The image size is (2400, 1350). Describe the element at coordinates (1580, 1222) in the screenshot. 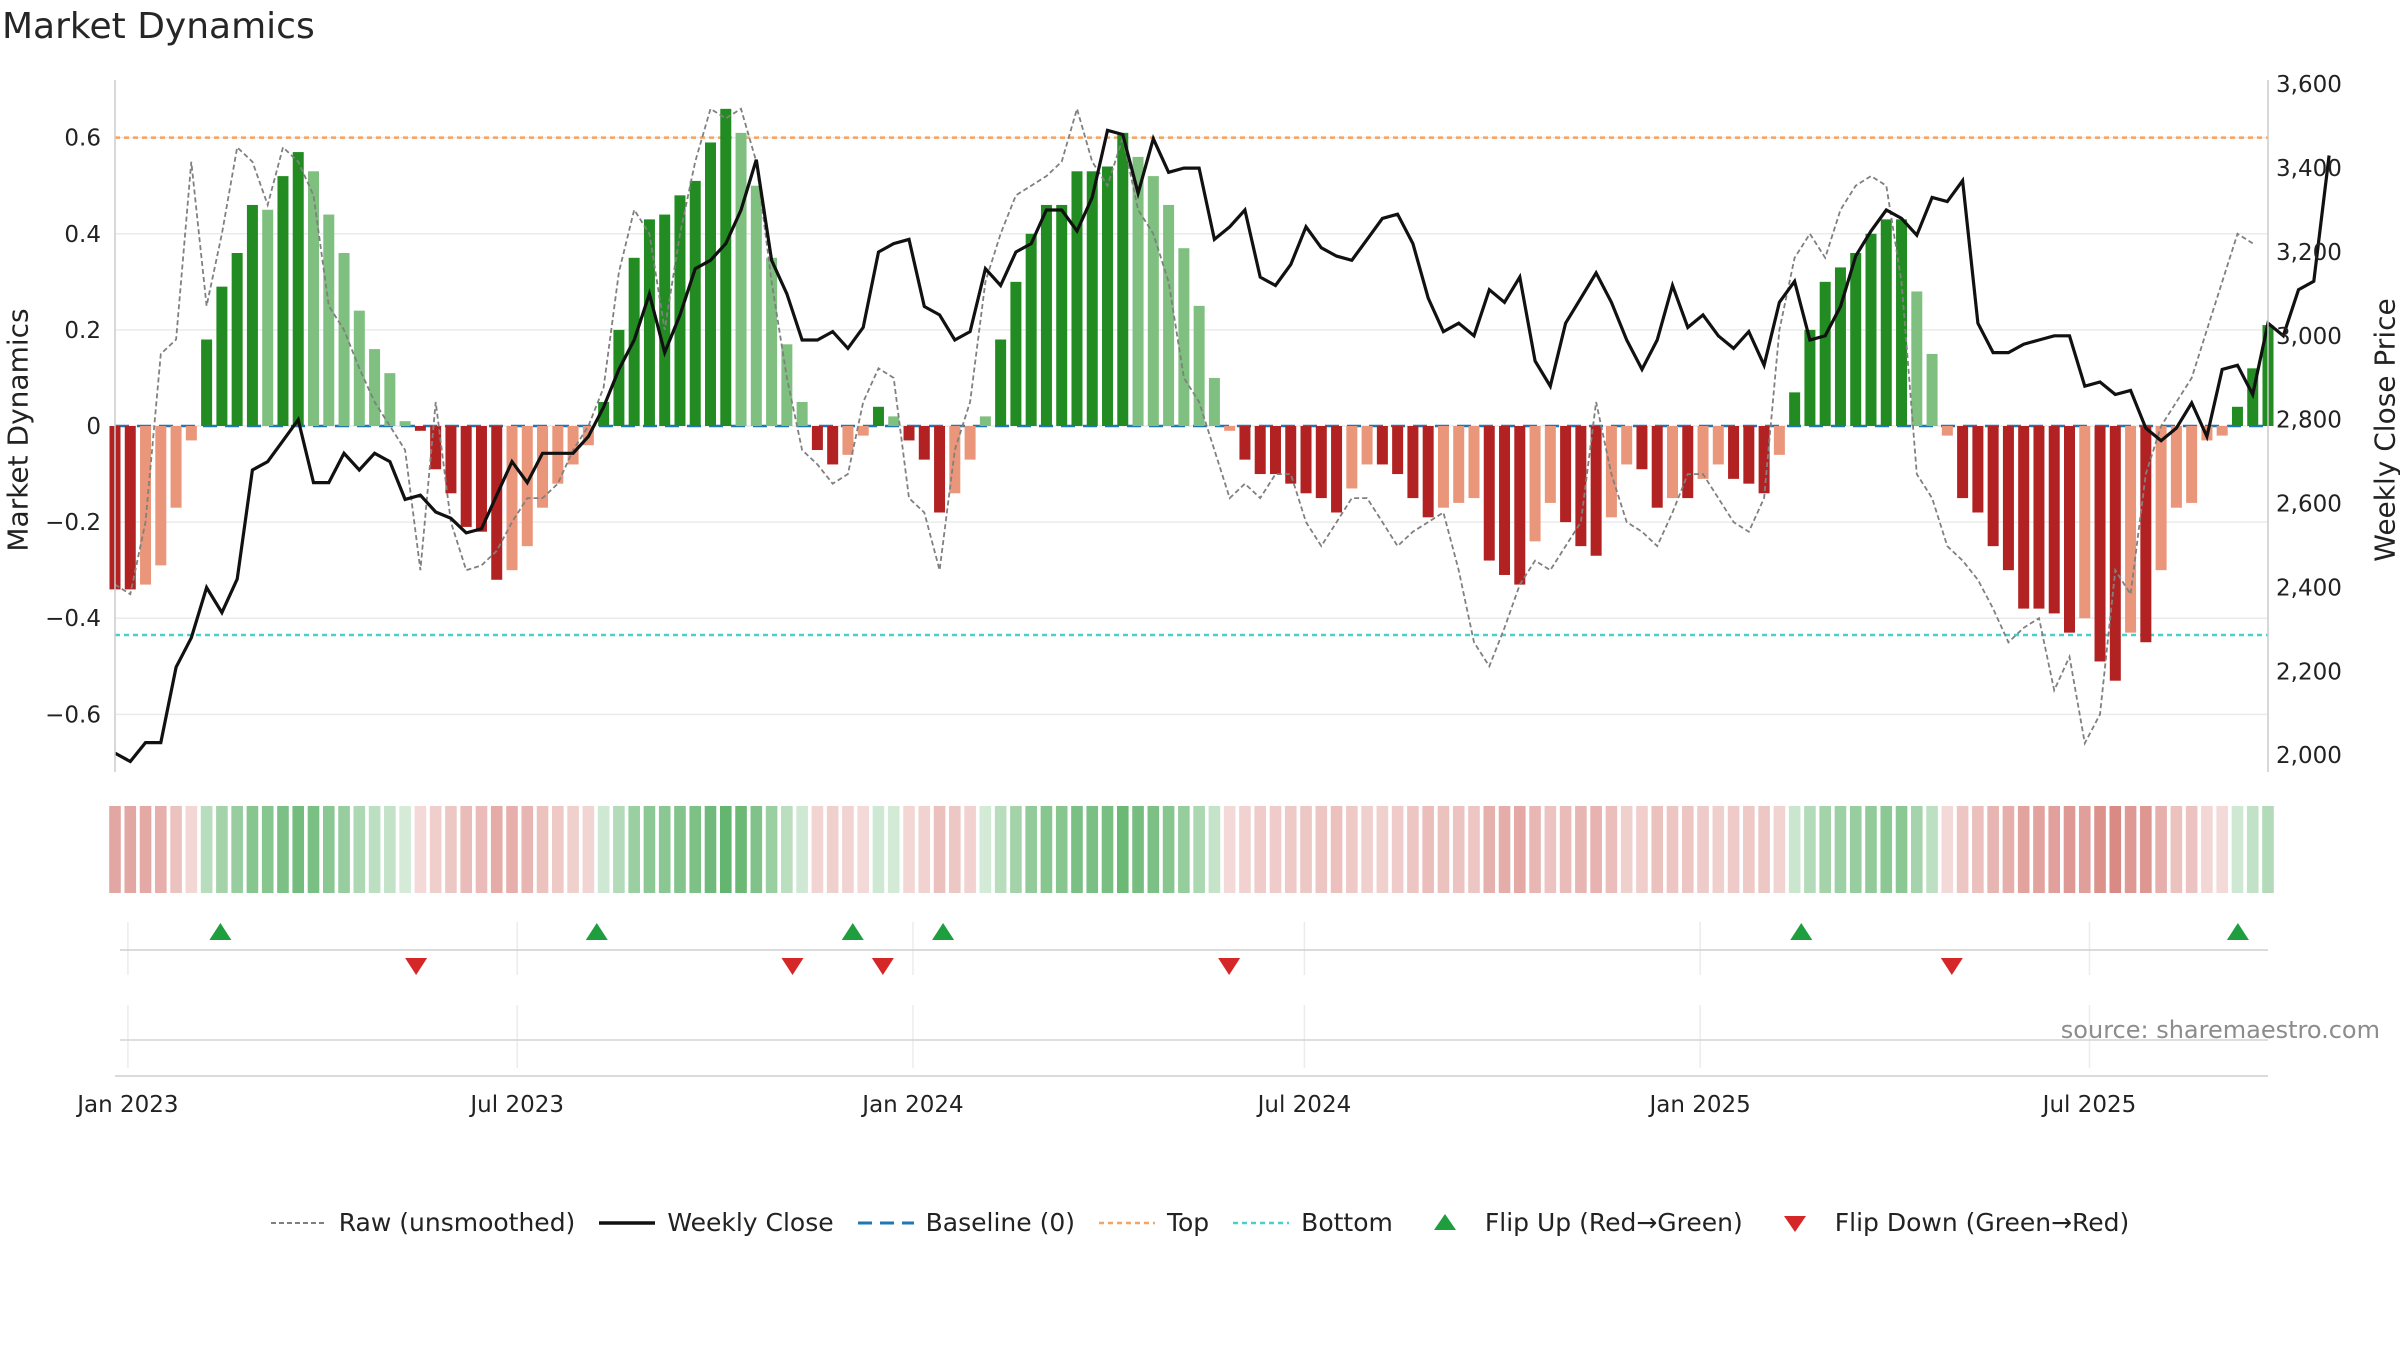

I see `legend-item-flip-up: Flip Up (Red→Green)` at that location.